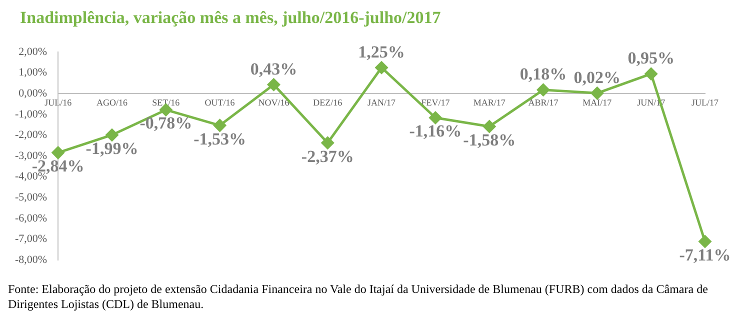  Describe the element at coordinates (382, 102) in the screenshot. I see `x-tick-label: JAN/17` at that location.